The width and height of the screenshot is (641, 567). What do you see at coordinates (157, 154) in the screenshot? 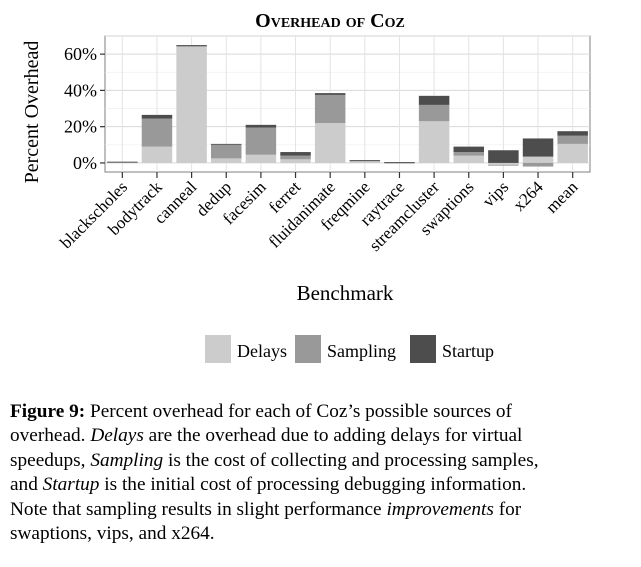
I see `bar-bodytrack-delays` at bounding box center [157, 154].